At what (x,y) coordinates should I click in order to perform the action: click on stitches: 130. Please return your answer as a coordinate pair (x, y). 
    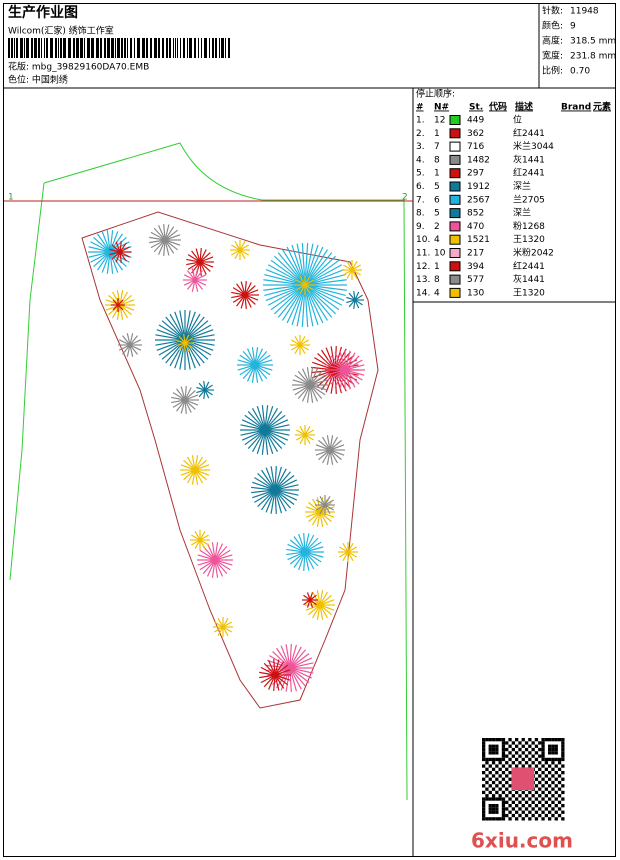
    Looking at the image, I should click on (475, 293).